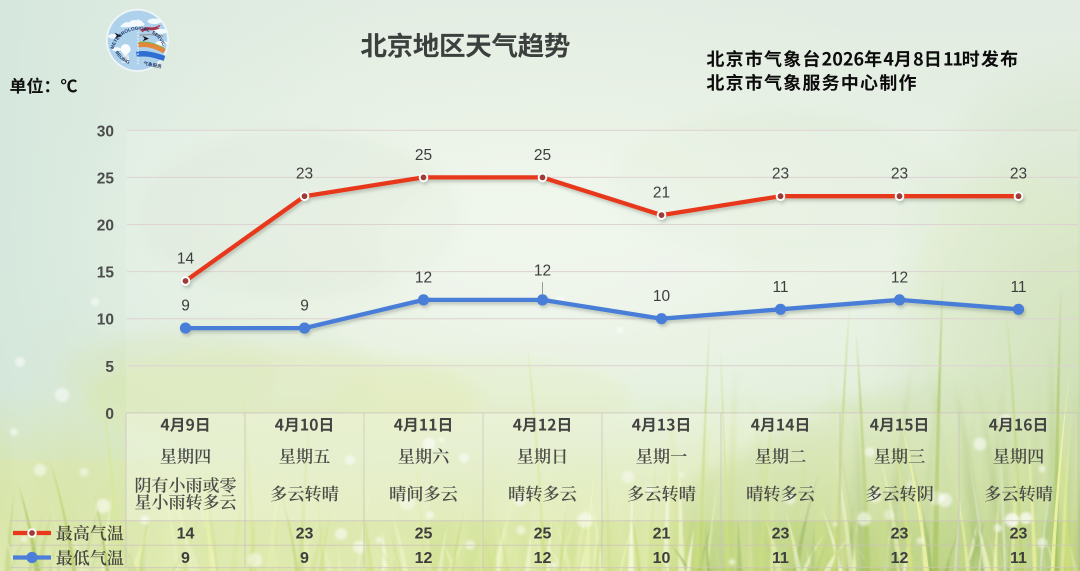  Describe the element at coordinates (105, 131) in the screenshot. I see `svg-text: 30` at that location.